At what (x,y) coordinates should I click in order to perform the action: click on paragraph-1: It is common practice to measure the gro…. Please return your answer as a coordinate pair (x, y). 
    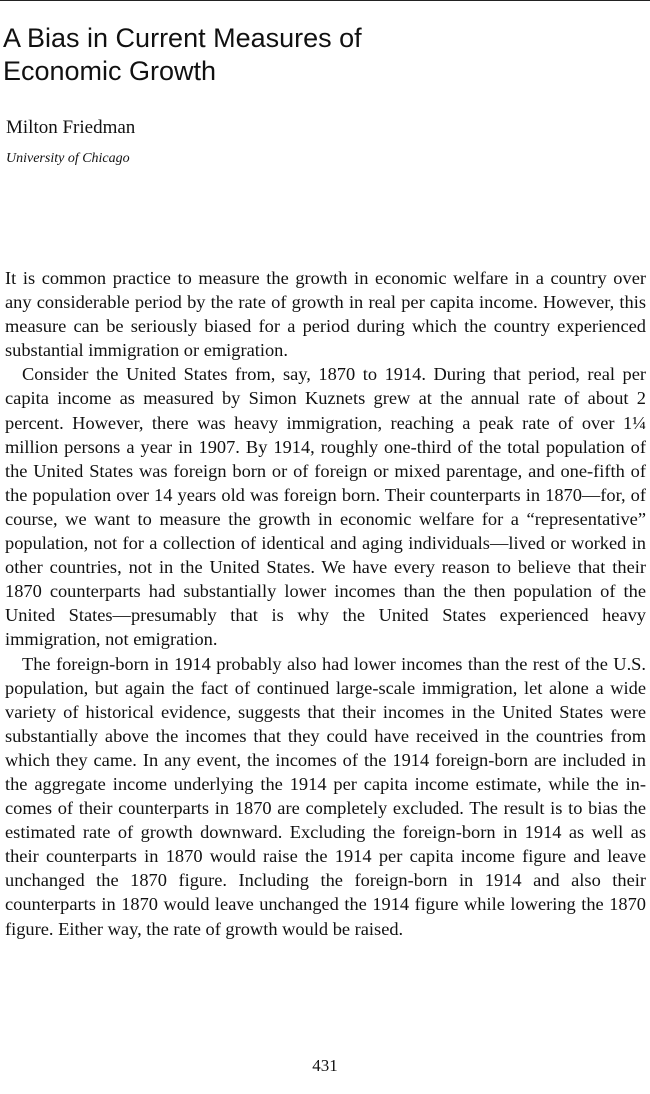
    Looking at the image, I should click on (325, 314).